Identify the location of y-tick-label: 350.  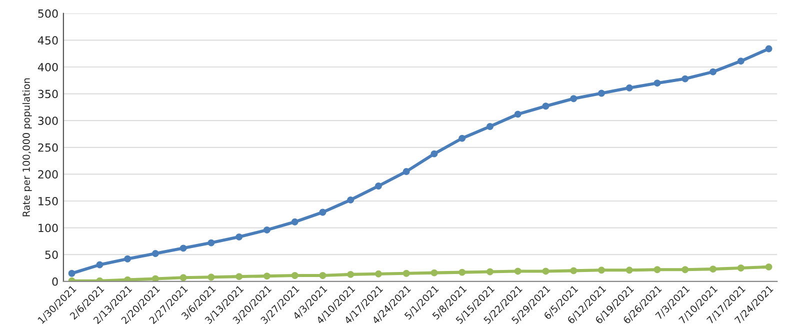
(48, 94).